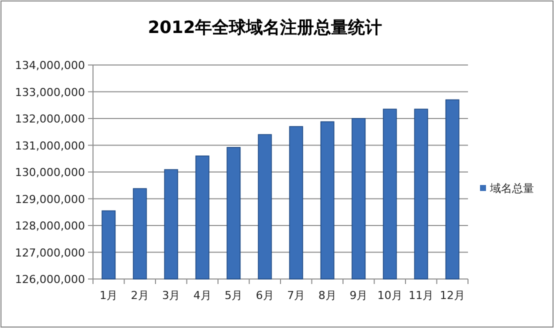 This screenshot has width=554, height=328. What do you see at coordinates (511, 188) in the screenshot?
I see `legend-label: 域名总量` at bounding box center [511, 188].